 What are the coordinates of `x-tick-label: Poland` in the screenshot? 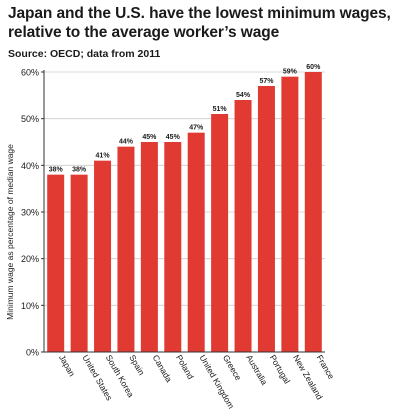 It's located at (185, 367).